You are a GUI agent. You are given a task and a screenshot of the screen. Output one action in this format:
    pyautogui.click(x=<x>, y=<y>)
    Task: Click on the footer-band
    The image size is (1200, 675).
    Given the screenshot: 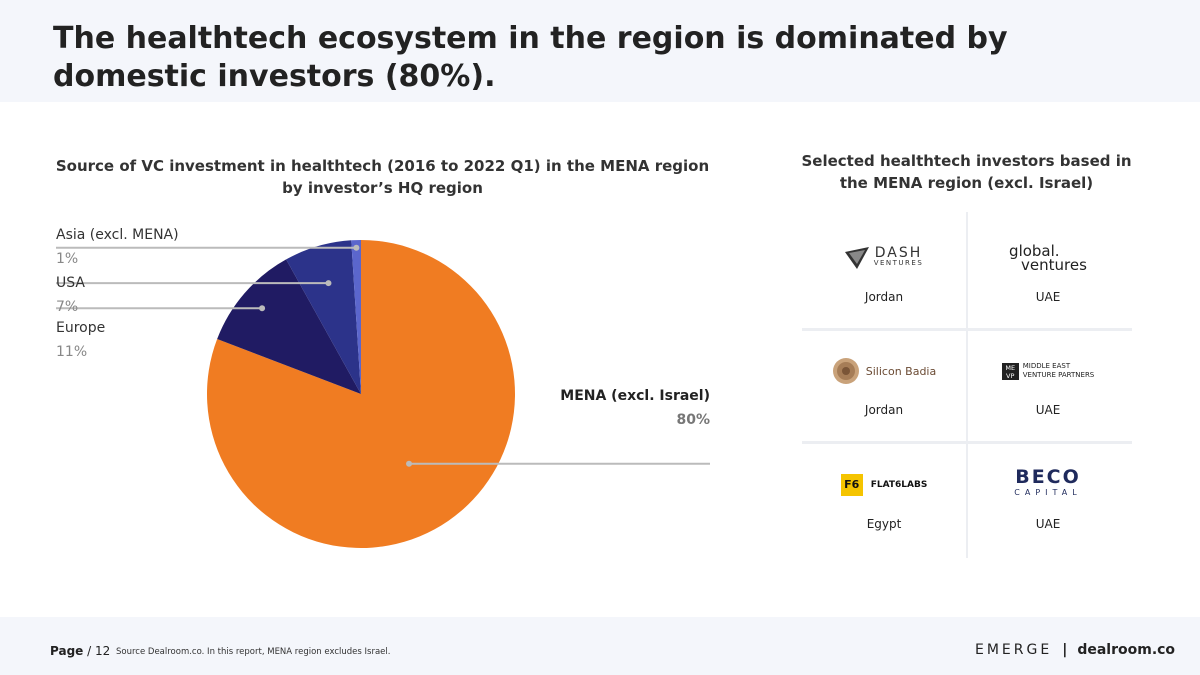 What is the action you would take?
    pyautogui.click(x=600, y=646)
    